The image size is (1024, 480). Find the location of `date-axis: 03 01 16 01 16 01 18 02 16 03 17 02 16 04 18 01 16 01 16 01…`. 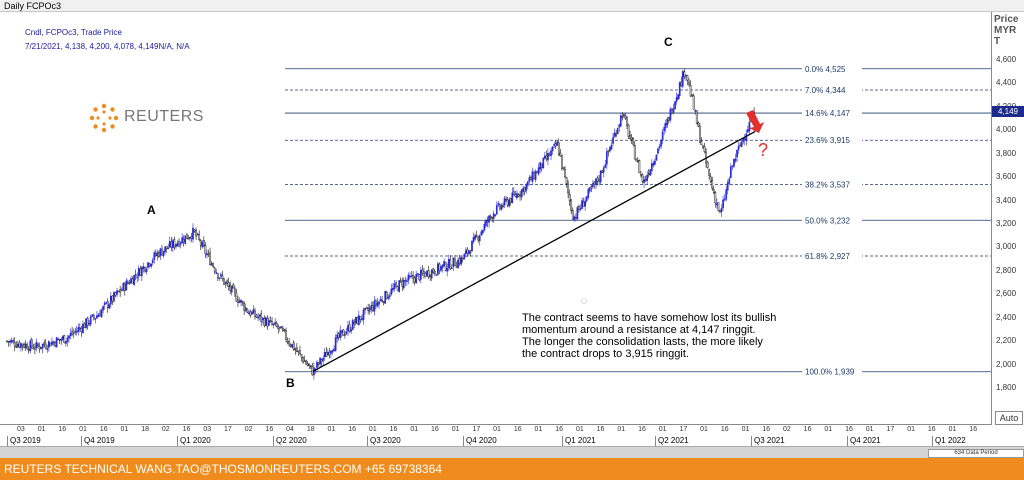

date-axis: 03 01 16 01 16 01 18 02 16 03 17 02 16 04 18 01 16 01 16 01… is located at coordinates (496, 435).